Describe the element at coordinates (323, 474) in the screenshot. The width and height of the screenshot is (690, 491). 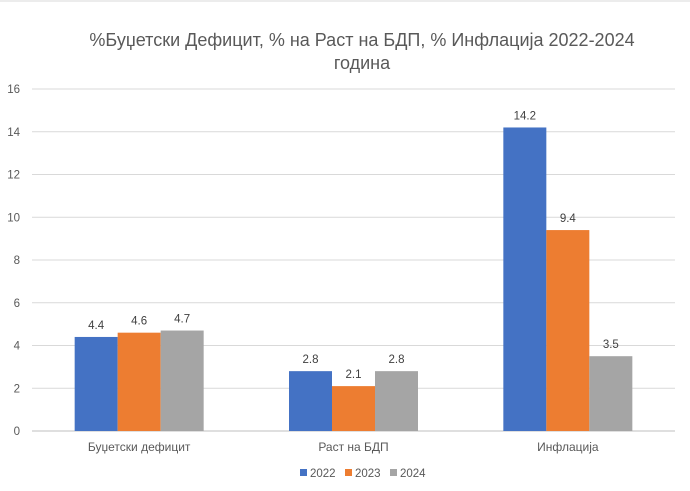
I see `legend-label-2022: 2022` at that location.